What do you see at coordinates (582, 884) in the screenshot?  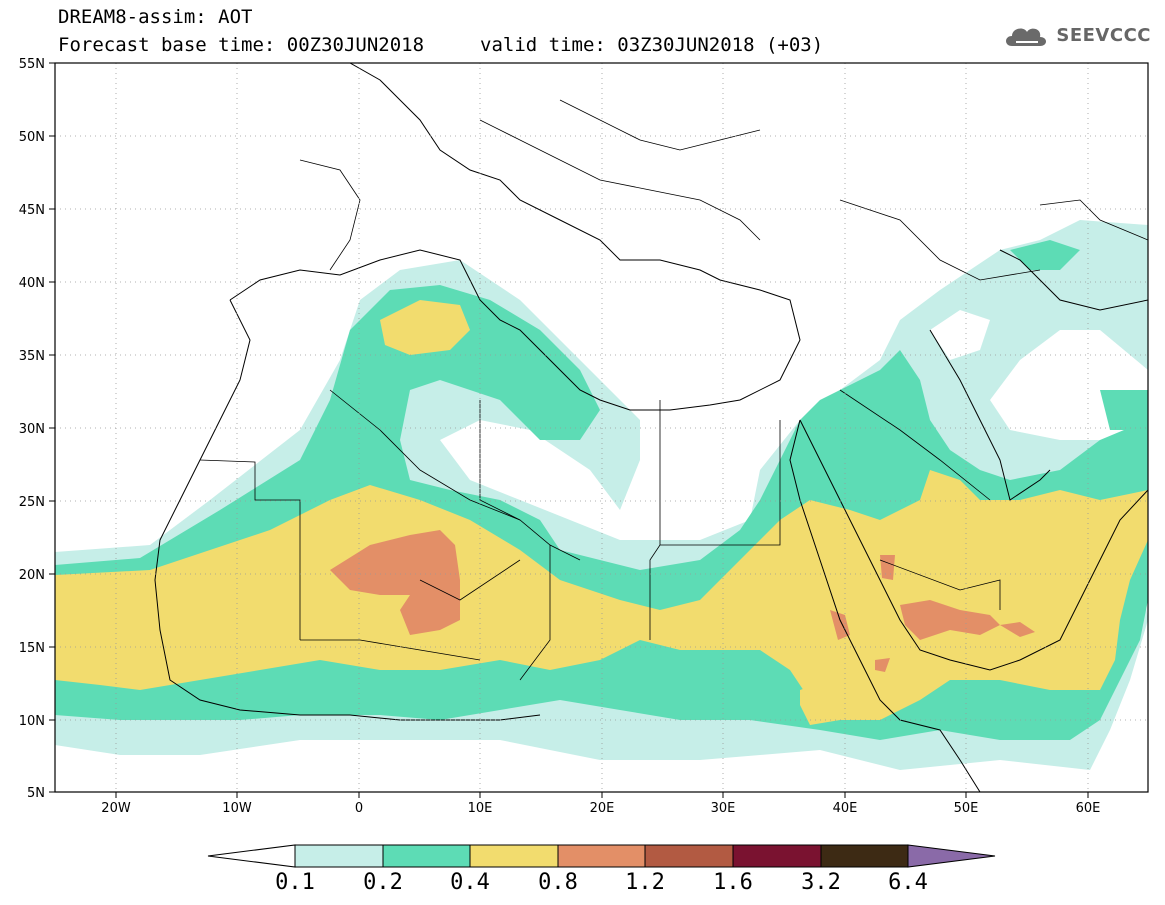 I see `legend-labels: 0.1 0.2 0.4 0.8 1.2 1.6 3.2 6.4` at bounding box center [582, 884].